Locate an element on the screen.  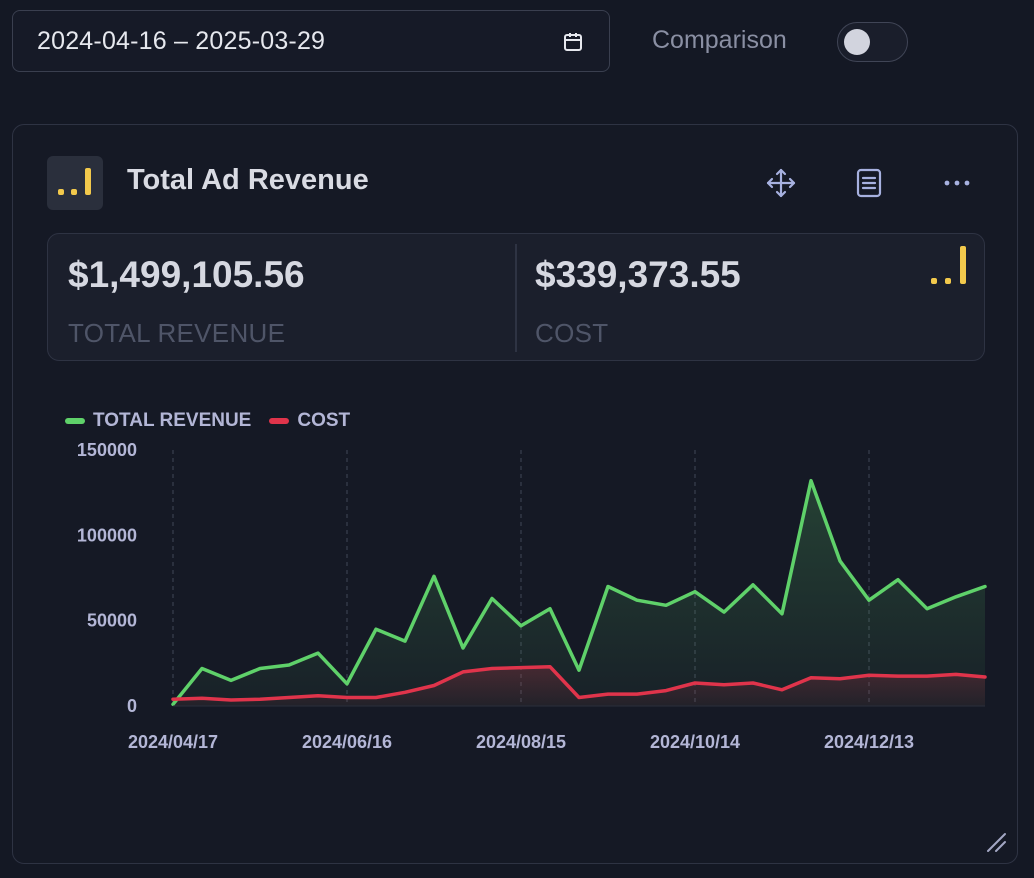
document-icon is located at coordinates (869, 183).